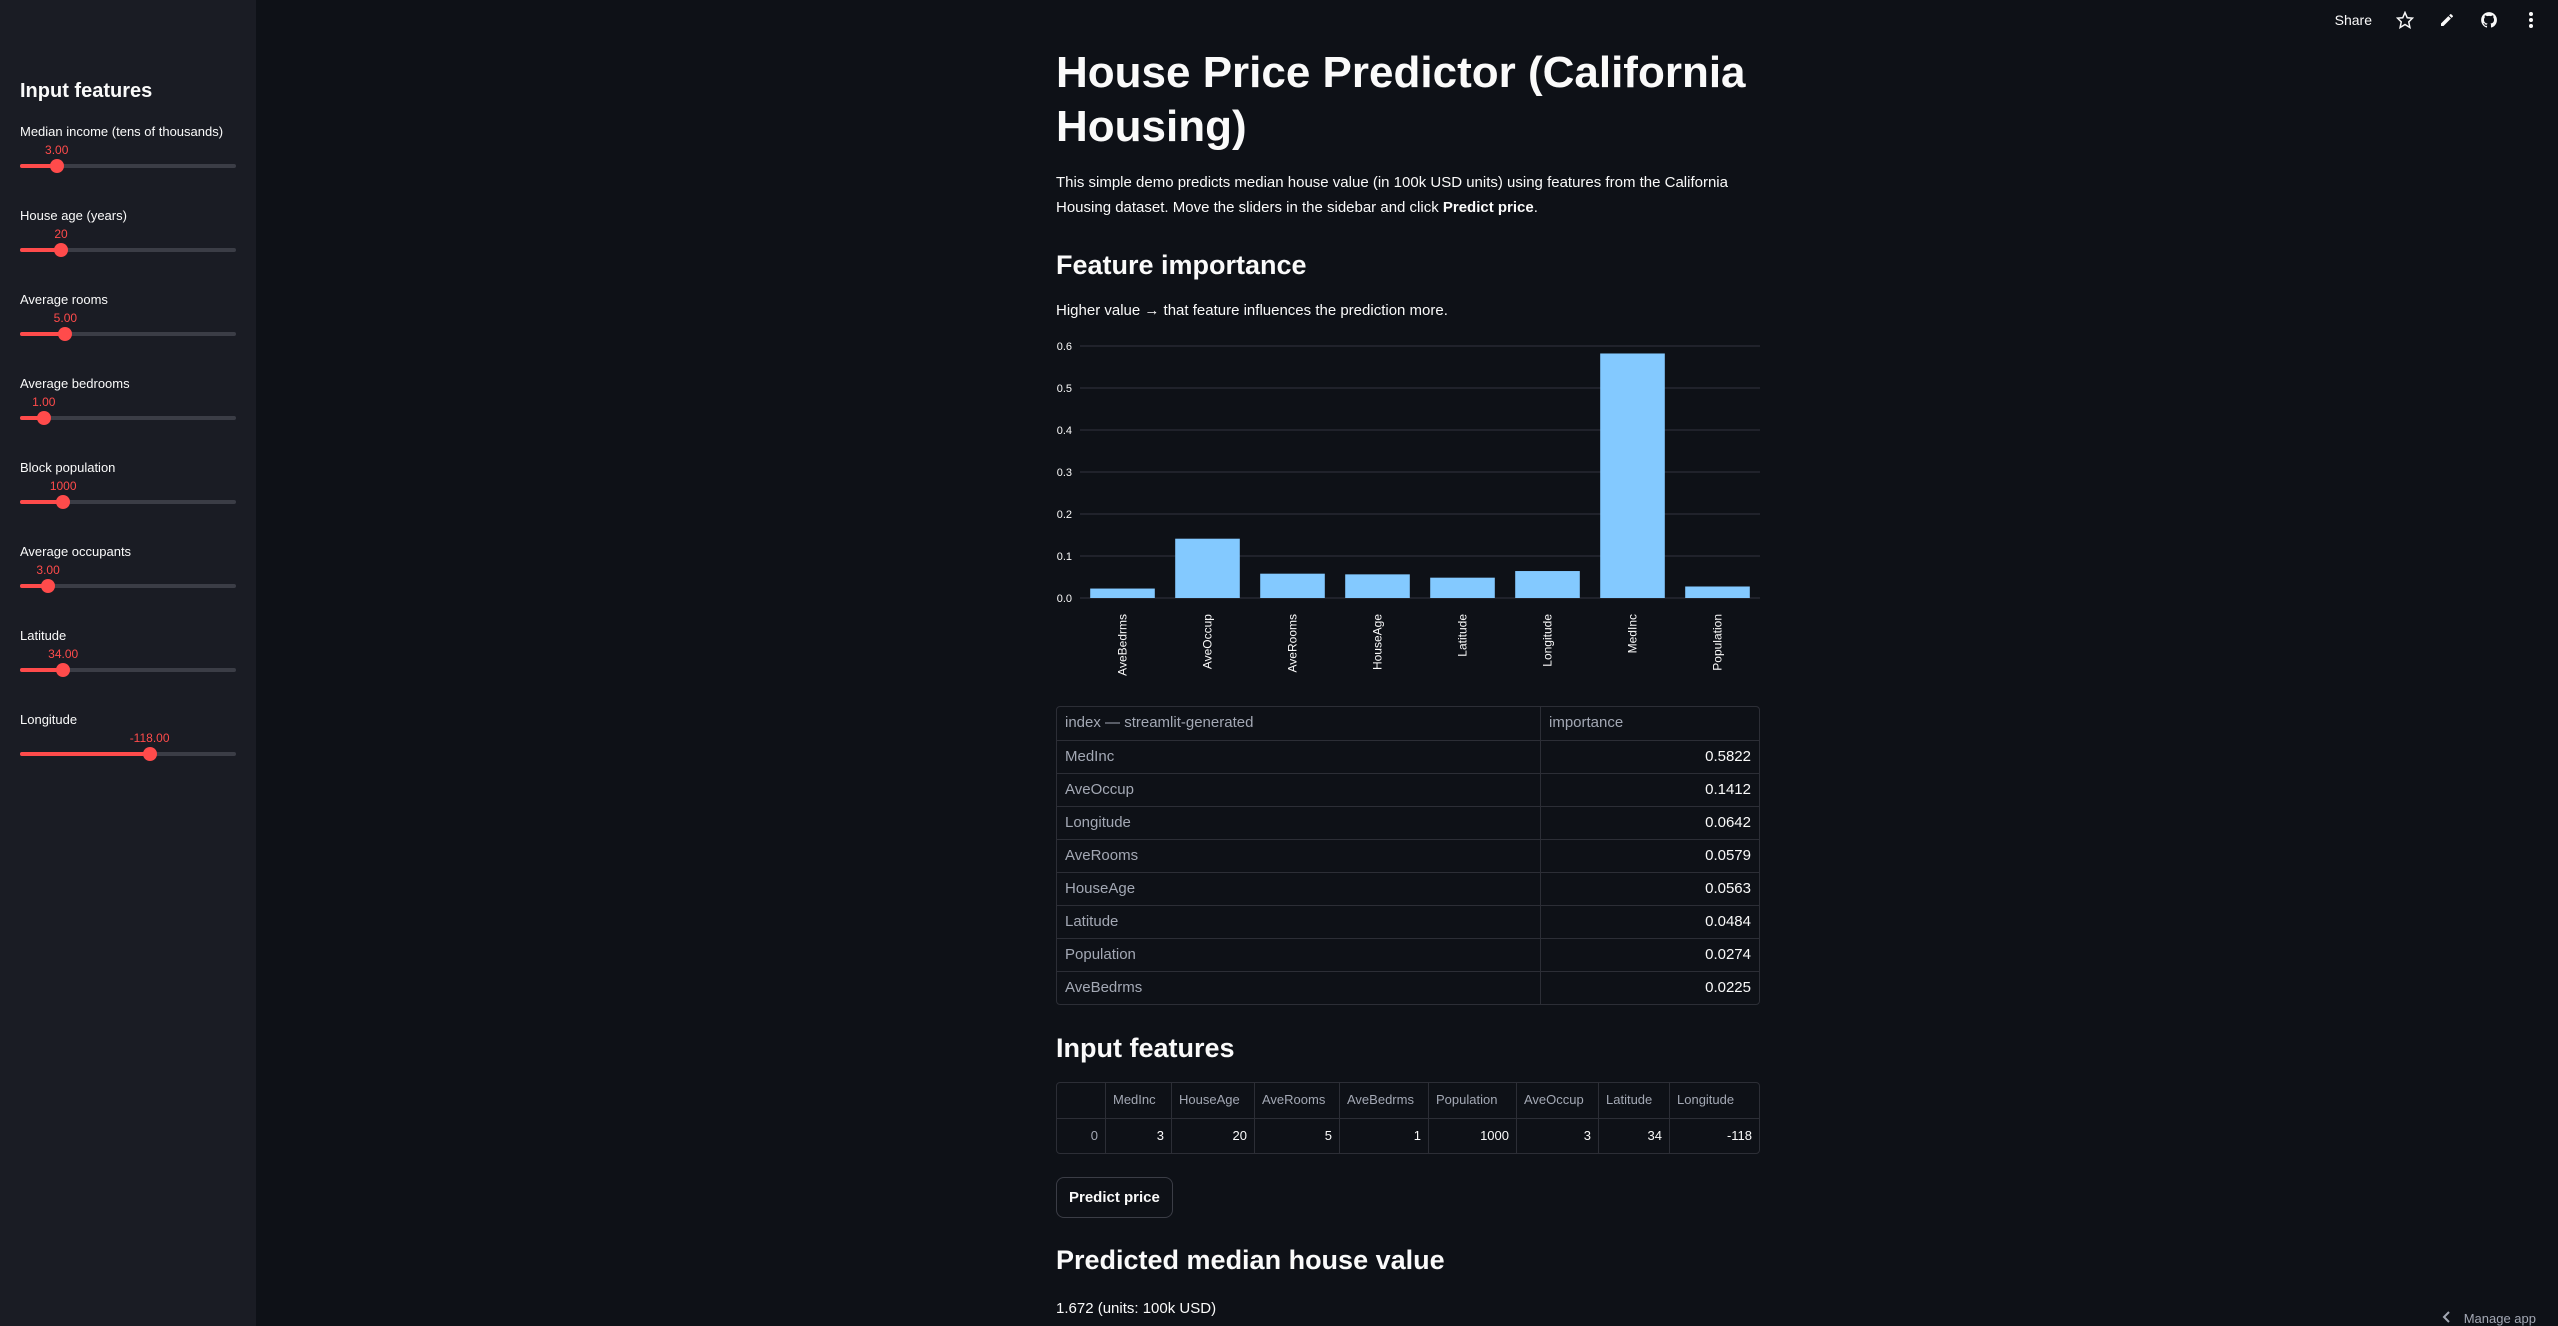 The image size is (2558, 1326). Describe the element at coordinates (1208, 641) in the screenshot. I see `x-tick-label: AveOccup` at that location.